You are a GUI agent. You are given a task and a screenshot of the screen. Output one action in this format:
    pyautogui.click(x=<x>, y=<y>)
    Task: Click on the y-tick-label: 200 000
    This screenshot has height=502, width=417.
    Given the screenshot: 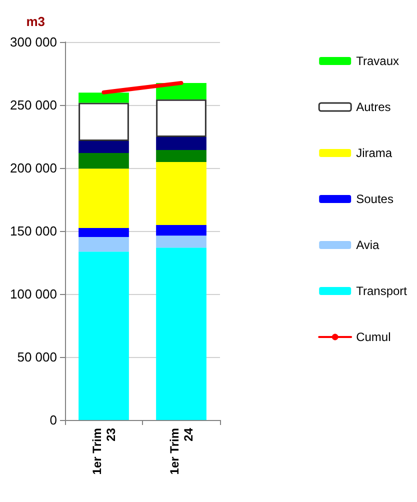 What is the action you would take?
    pyautogui.click(x=33, y=168)
    